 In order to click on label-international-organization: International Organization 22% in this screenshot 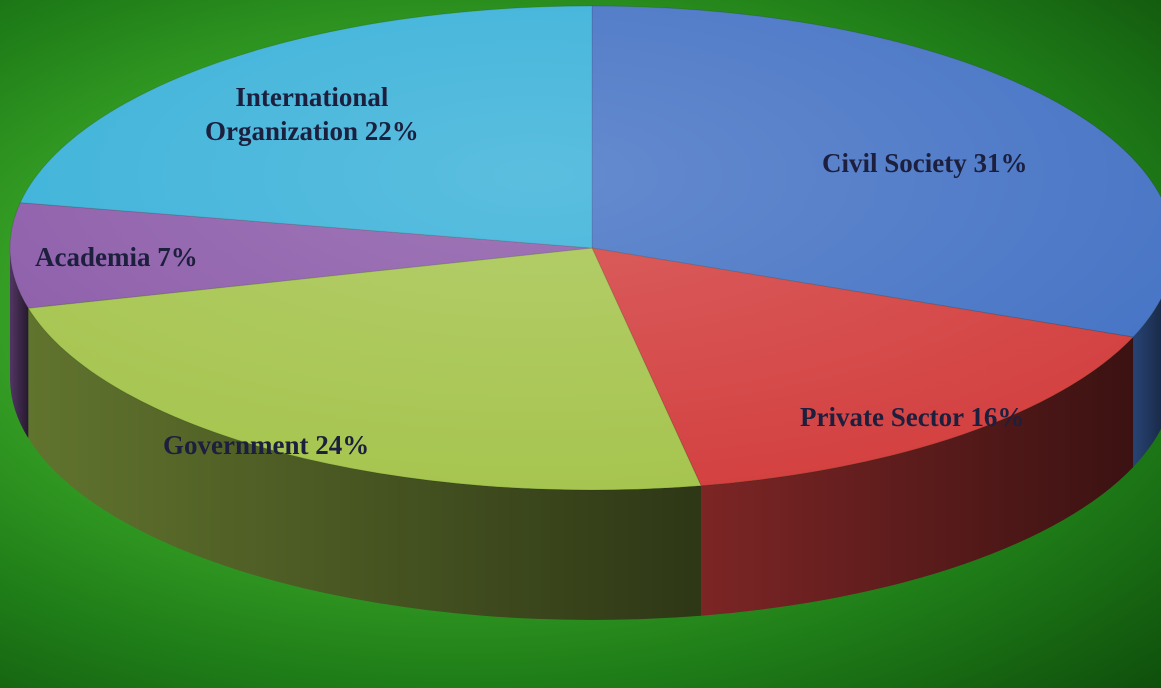, I will do `click(312, 114)`.